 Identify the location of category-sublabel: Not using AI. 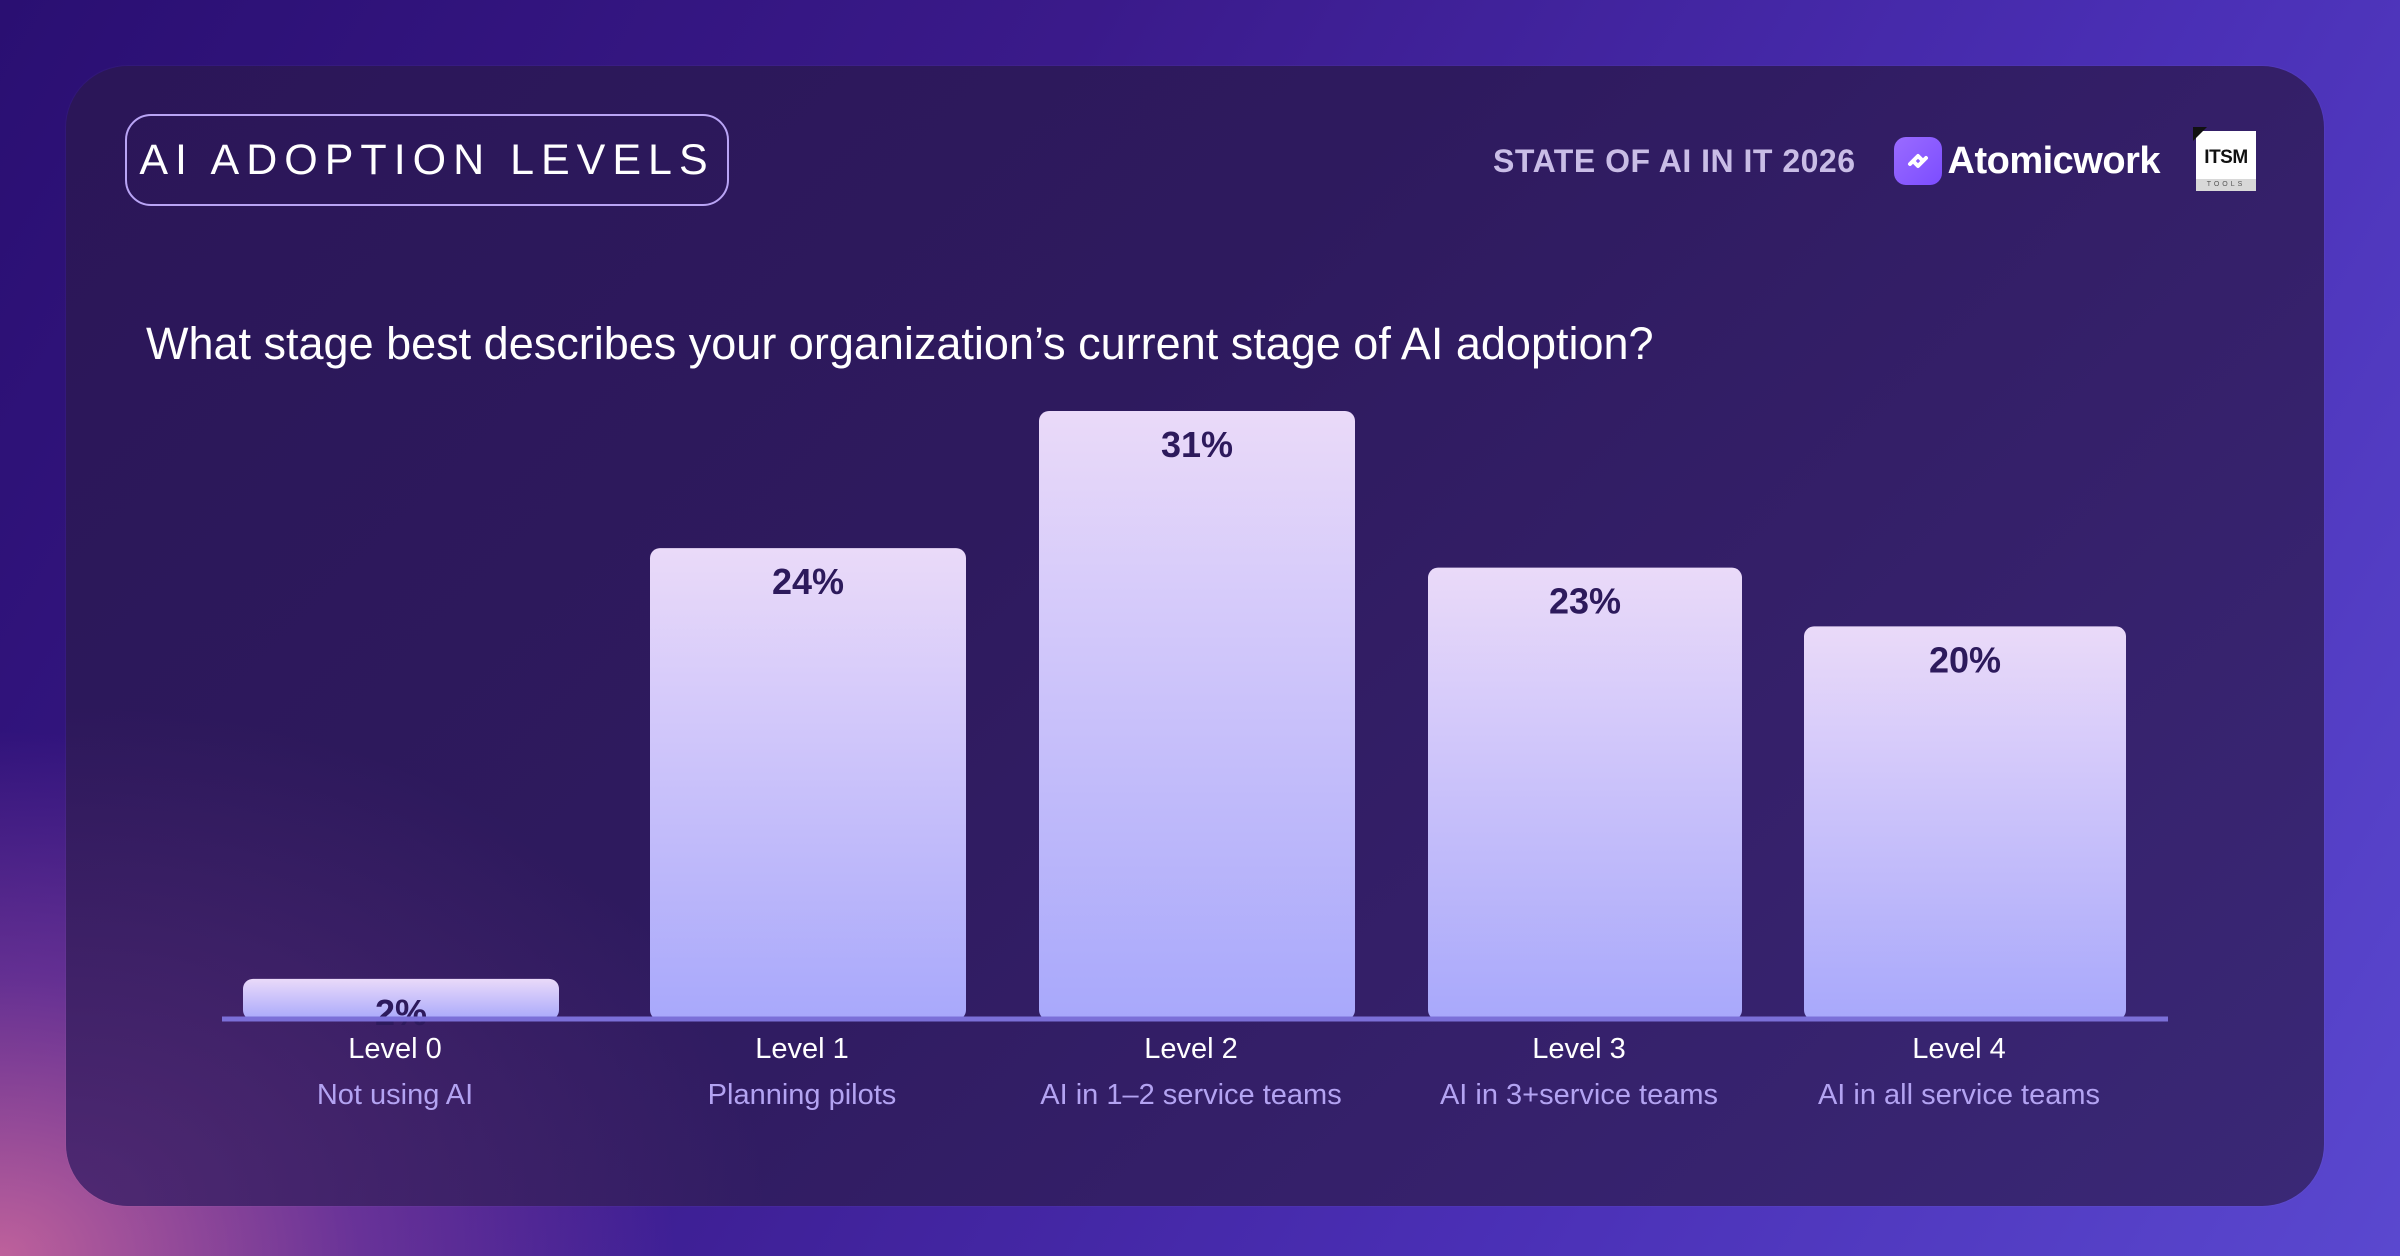
(395, 1095).